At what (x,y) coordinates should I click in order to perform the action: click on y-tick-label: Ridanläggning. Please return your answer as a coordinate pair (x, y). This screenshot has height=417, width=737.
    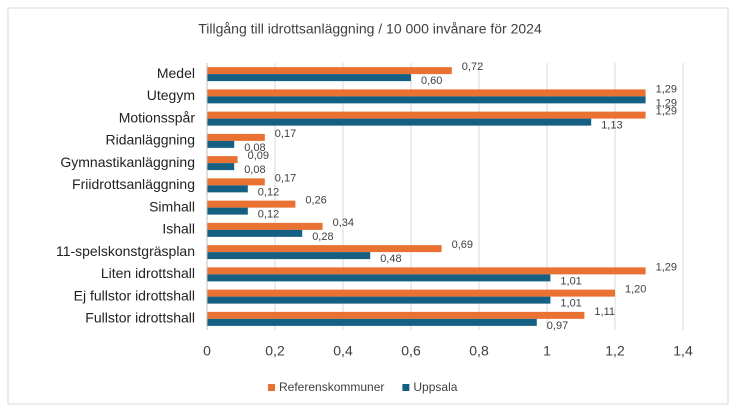
    Looking at the image, I should click on (150, 140).